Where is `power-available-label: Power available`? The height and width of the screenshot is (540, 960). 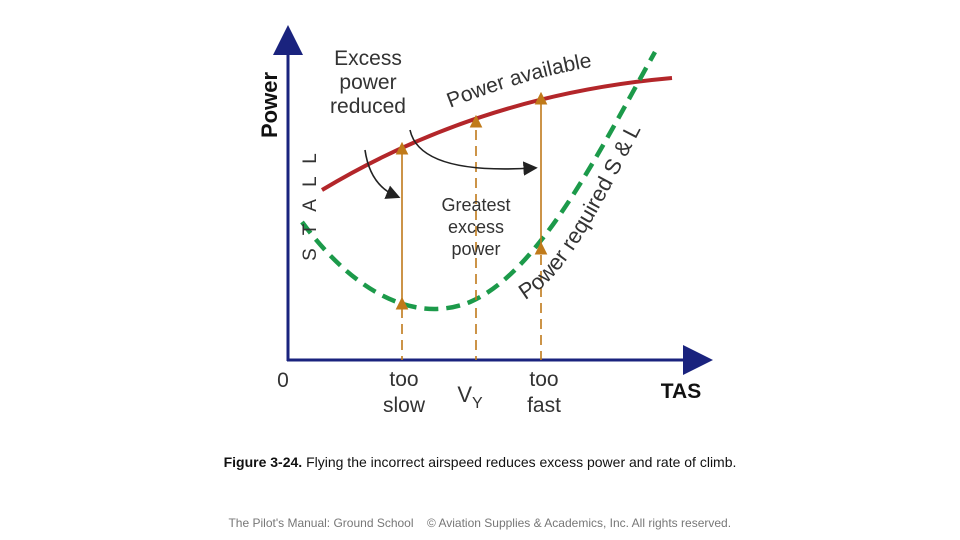 power-available-label: Power available is located at coordinates (519, 81).